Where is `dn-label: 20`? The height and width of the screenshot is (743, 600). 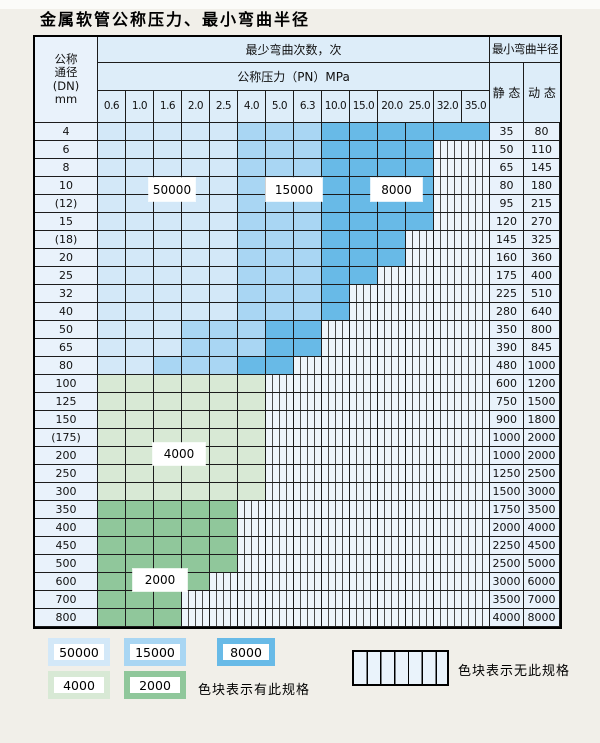 dn-label: 20 is located at coordinates (66, 258).